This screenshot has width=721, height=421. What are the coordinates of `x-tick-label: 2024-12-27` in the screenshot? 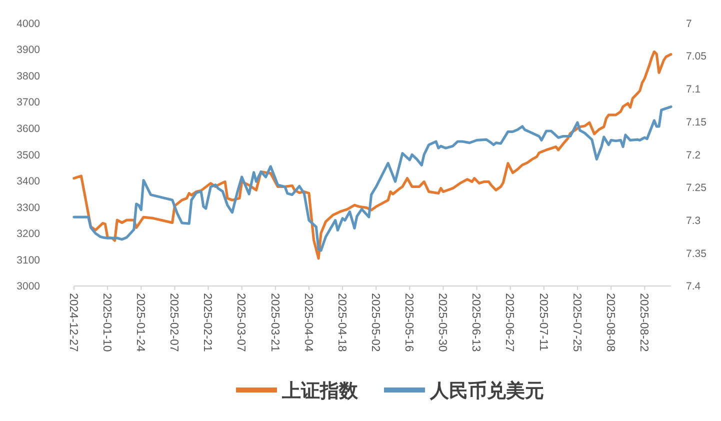 It's located at (72, 322).